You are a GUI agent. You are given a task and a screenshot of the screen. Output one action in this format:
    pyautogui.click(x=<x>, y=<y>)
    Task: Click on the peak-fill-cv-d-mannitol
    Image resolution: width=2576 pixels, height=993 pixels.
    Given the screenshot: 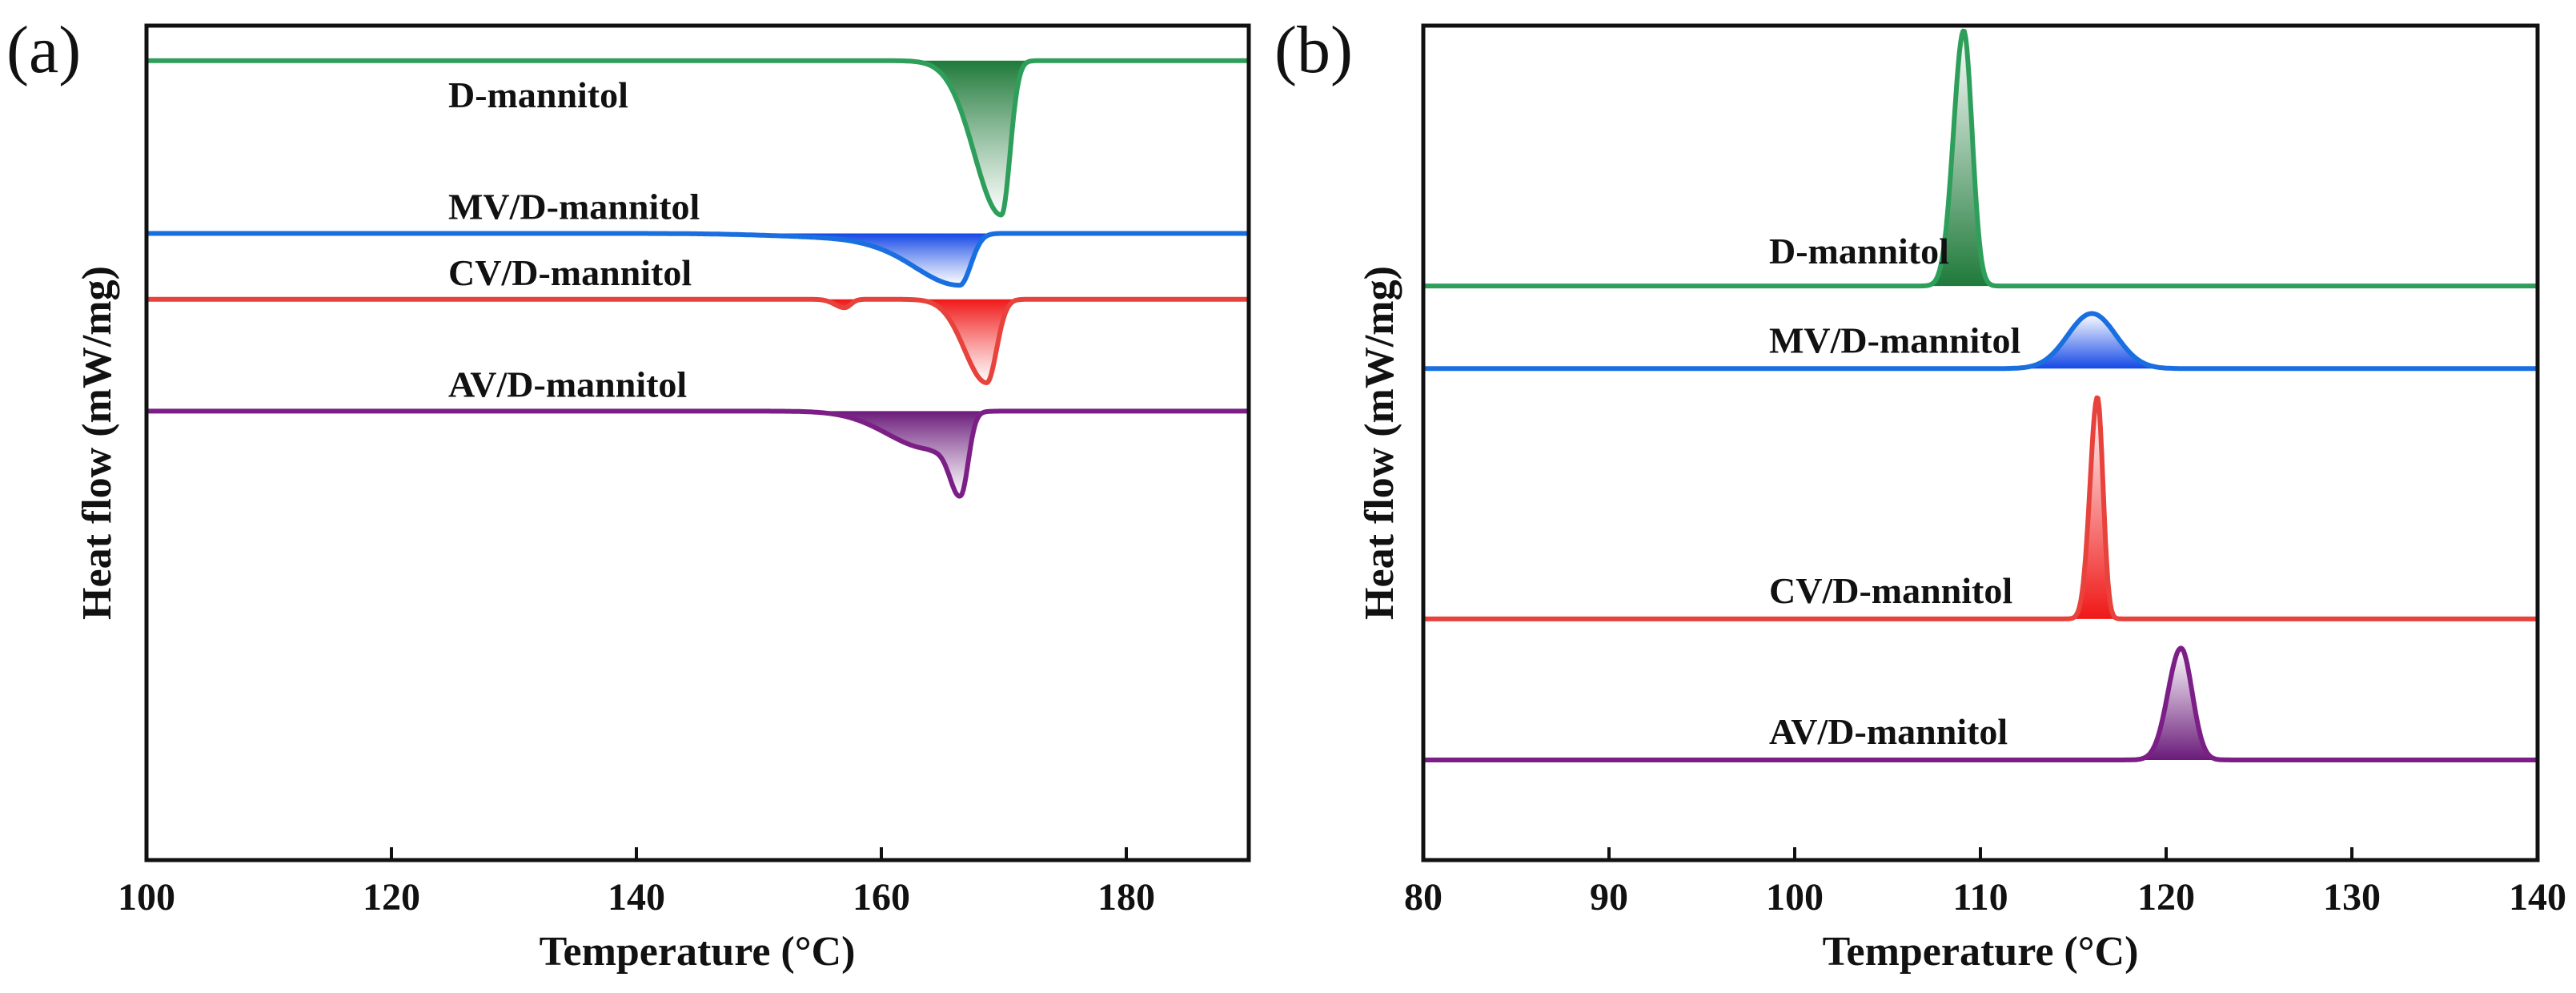 What is the action you would take?
    pyautogui.click(x=920, y=341)
    